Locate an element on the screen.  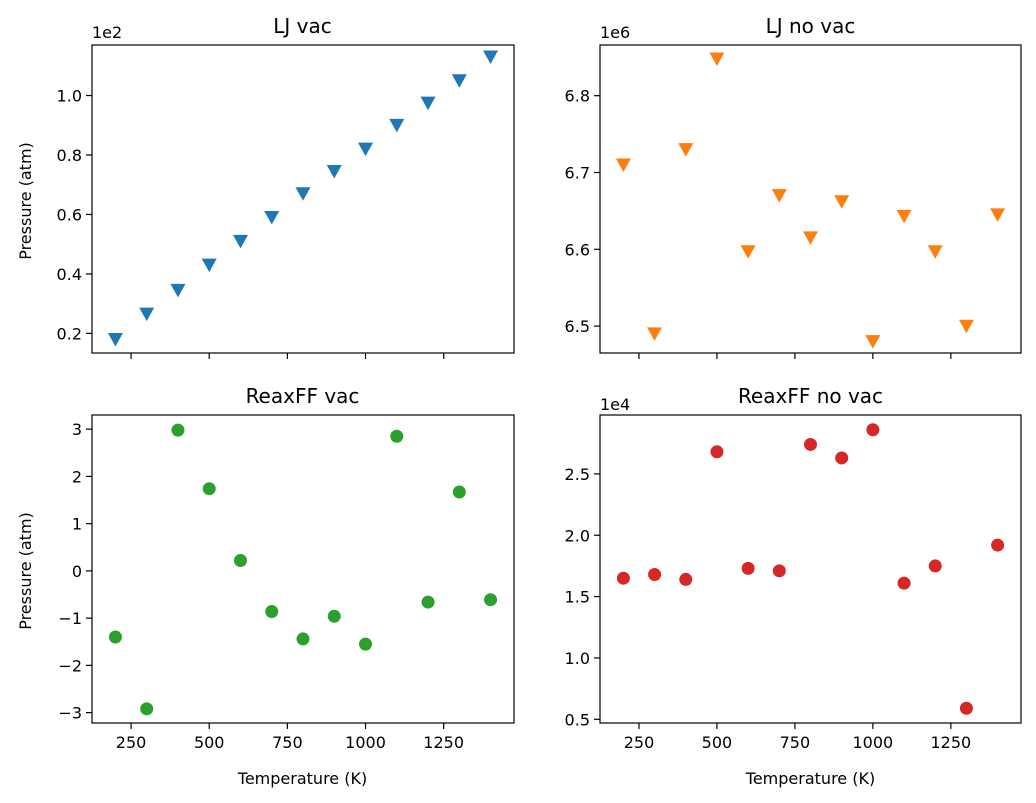
y-tick-label: 0.2 is located at coordinates (69, 333).